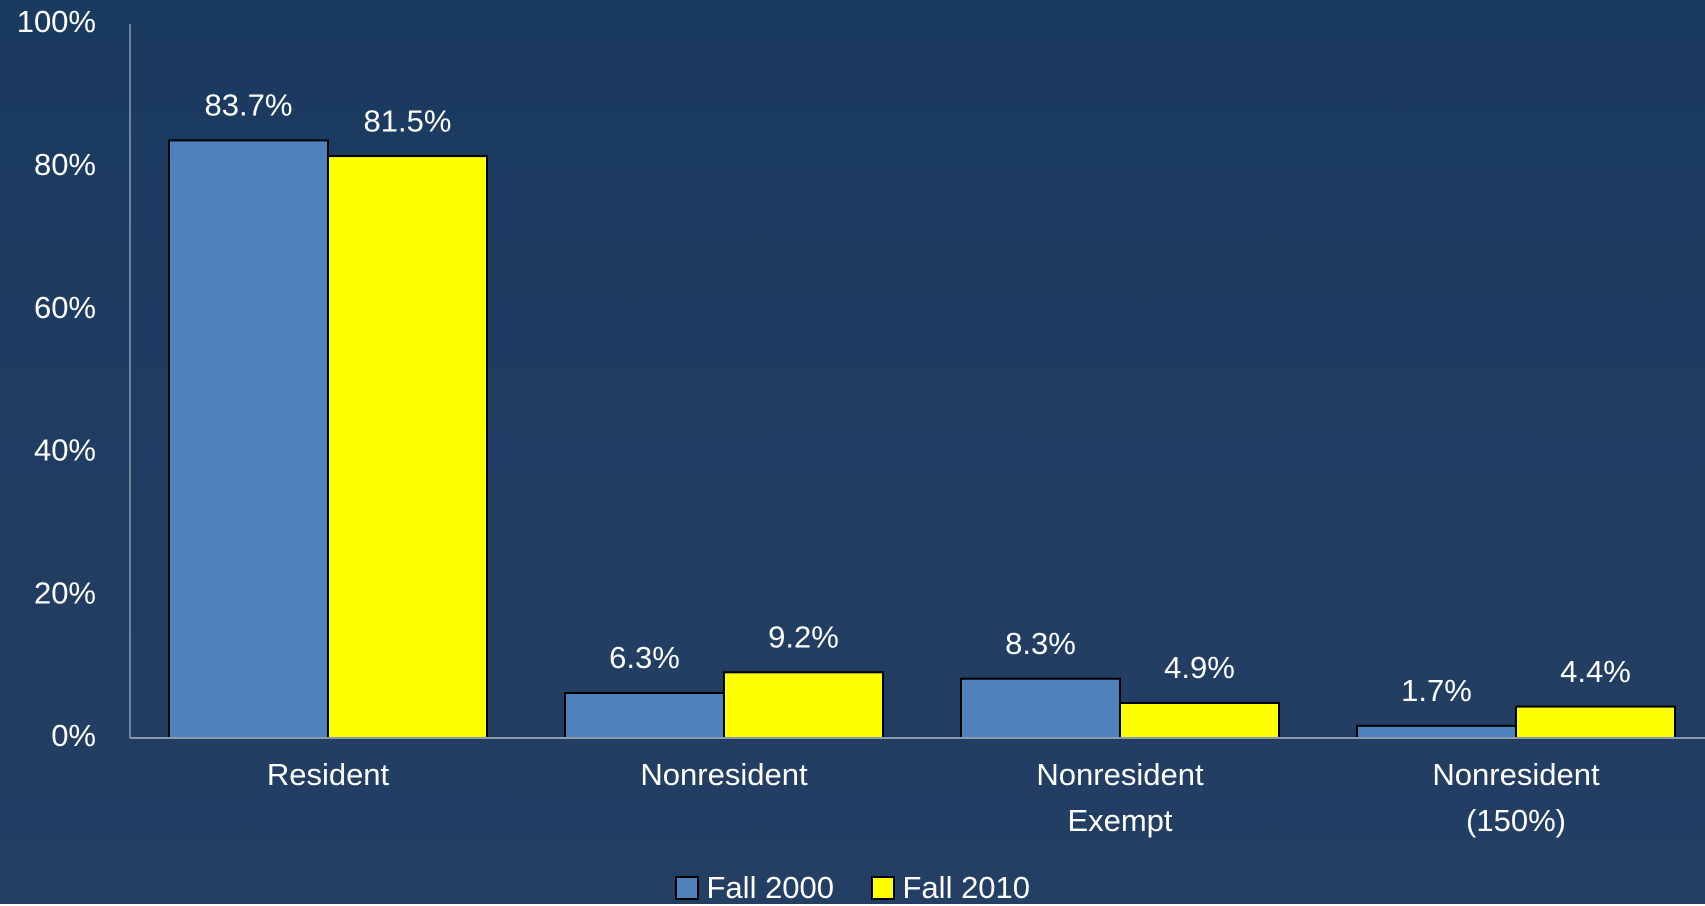  Describe the element at coordinates (65, 592) in the screenshot. I see `y-tick-label: 20%` at that location.